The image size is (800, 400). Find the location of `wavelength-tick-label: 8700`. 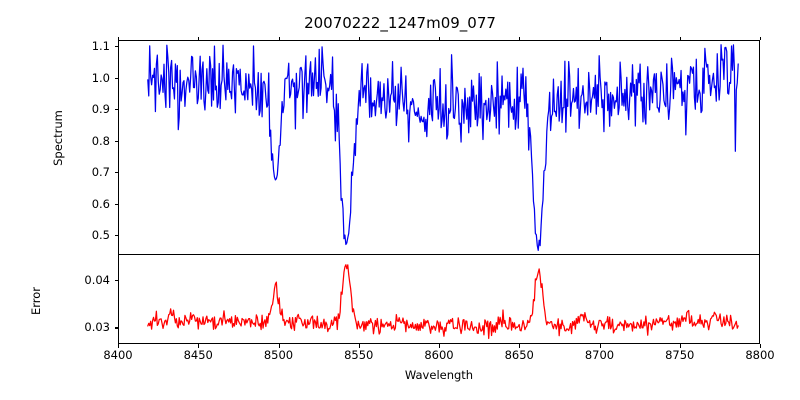

wavelength-tick-label: 8700 is located at coordinates (599, 355).